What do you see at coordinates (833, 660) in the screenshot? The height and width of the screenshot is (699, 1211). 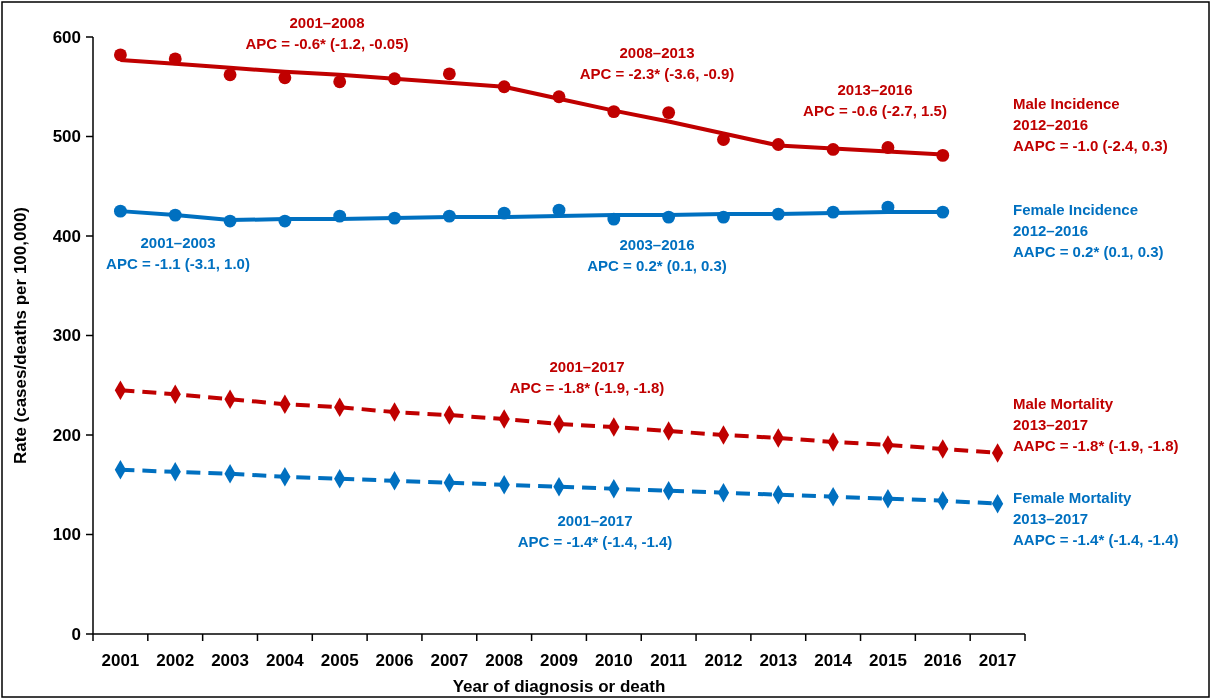 I see `x-tick-label: 2014` at bounding box center [833, 660].